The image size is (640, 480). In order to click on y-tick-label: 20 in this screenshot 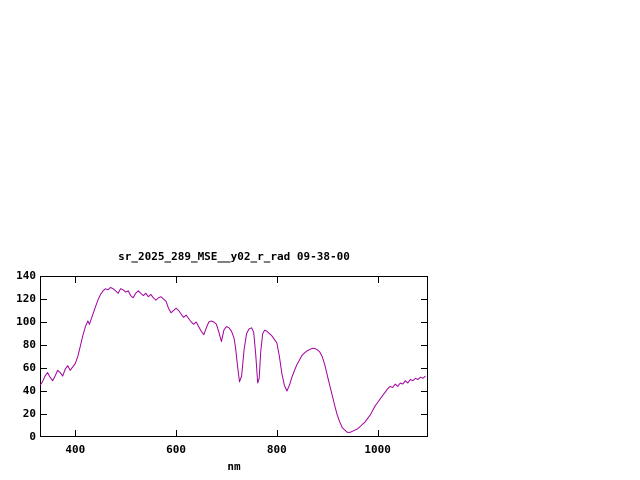, I will do `click(29, 413)`.